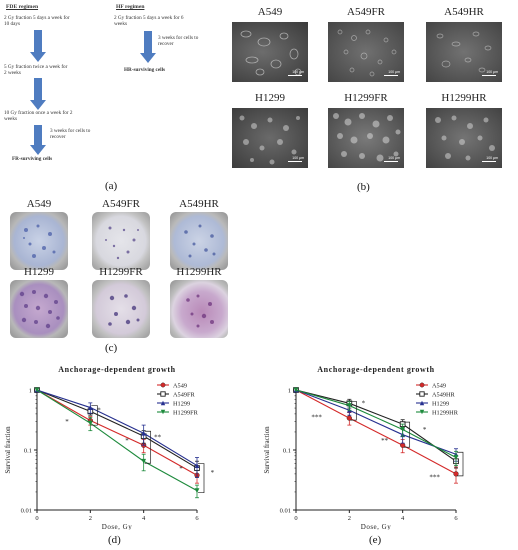  Describe the element at coordinates (114, 540) in the screenshot. I see `panel-d-label: (d)` at that location.